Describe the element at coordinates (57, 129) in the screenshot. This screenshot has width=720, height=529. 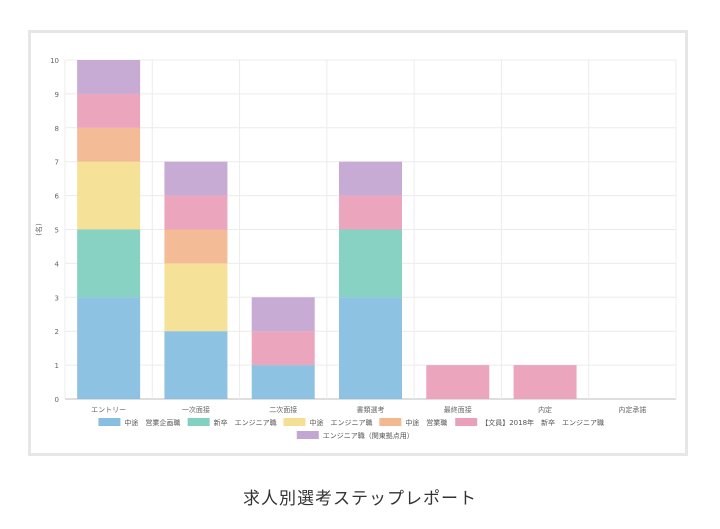
I see `y-tick-label: 8` at that location.